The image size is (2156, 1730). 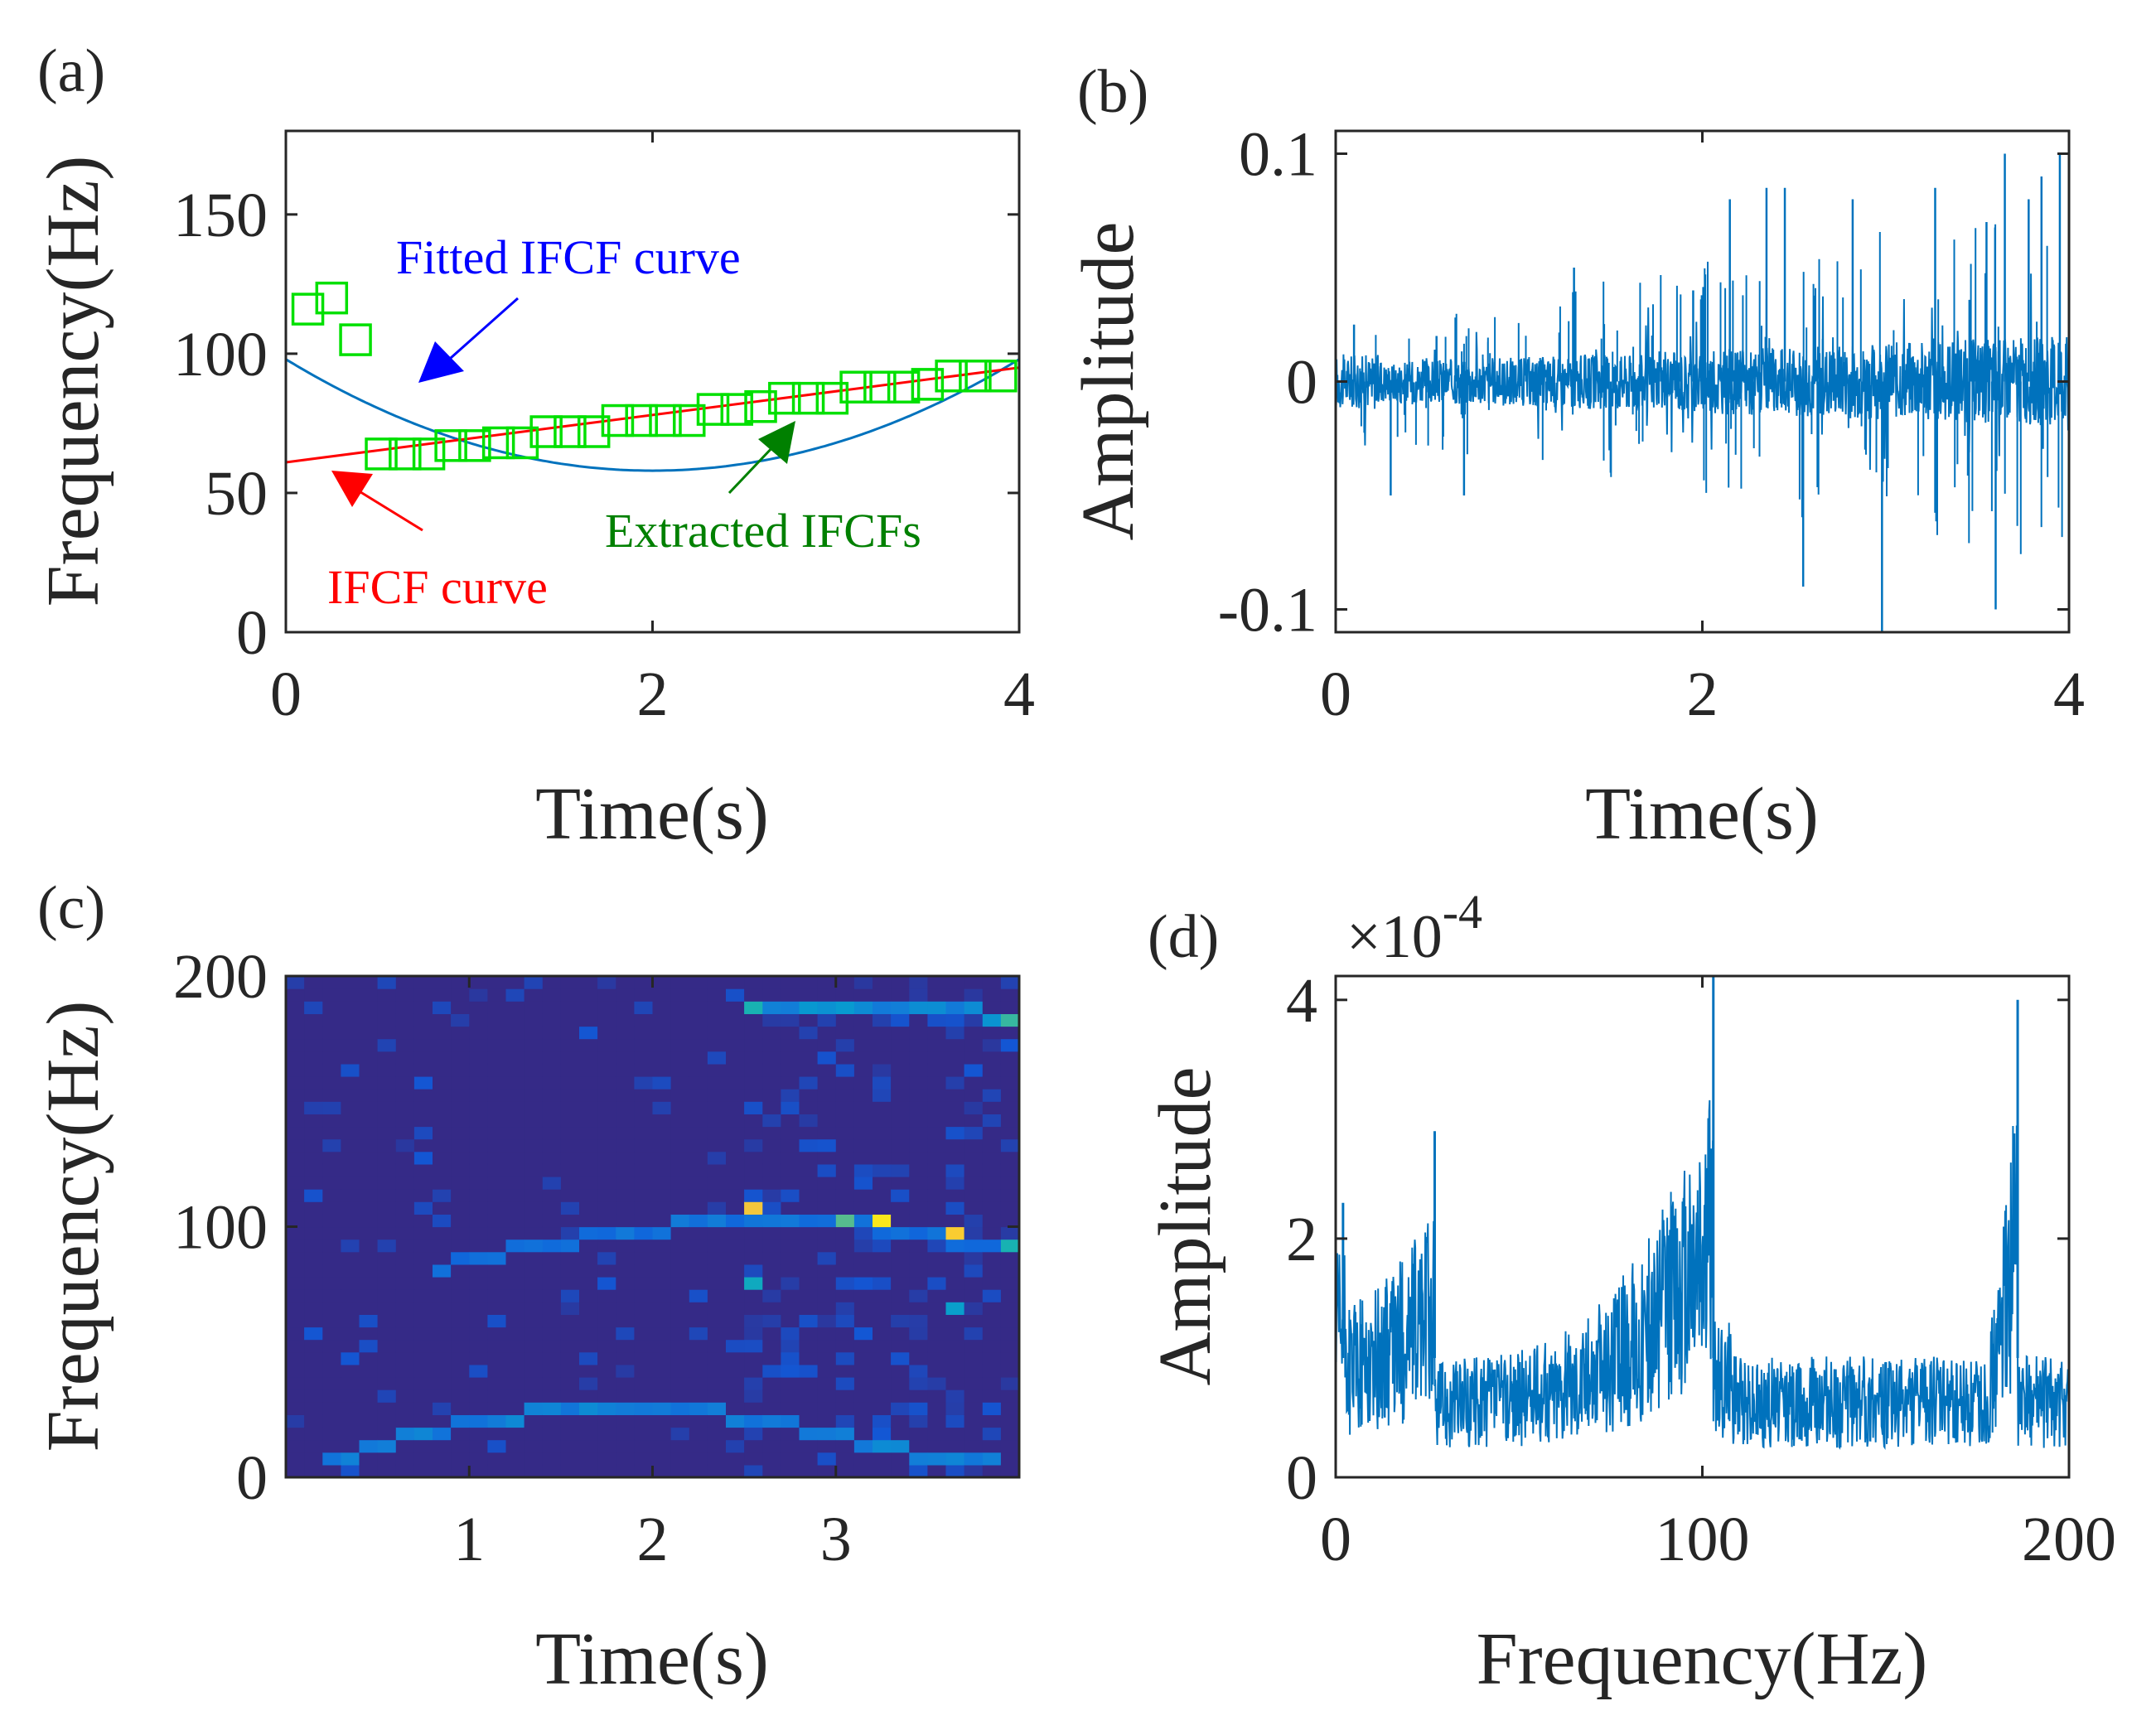 What do you see at coordinates (1183, 937) in the screenshot?
I see `panel-d-label: (d)` at bounding box center [1183, 937].